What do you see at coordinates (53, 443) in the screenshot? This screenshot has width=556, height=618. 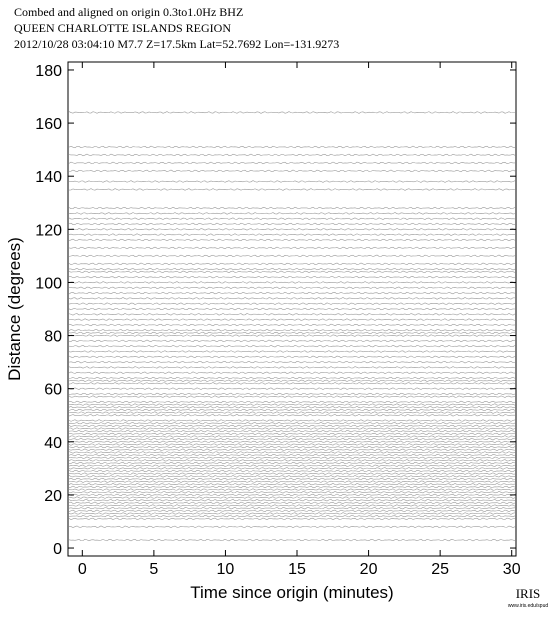 I see `y-tick-label: 40` at bounding box center [53, 443].